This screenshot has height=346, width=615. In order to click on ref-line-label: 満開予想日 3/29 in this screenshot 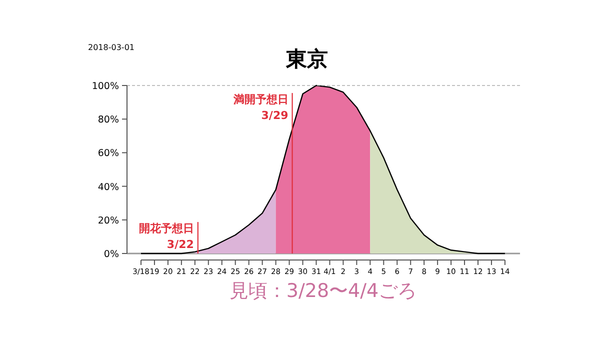, I will do `click(260, 107)`.